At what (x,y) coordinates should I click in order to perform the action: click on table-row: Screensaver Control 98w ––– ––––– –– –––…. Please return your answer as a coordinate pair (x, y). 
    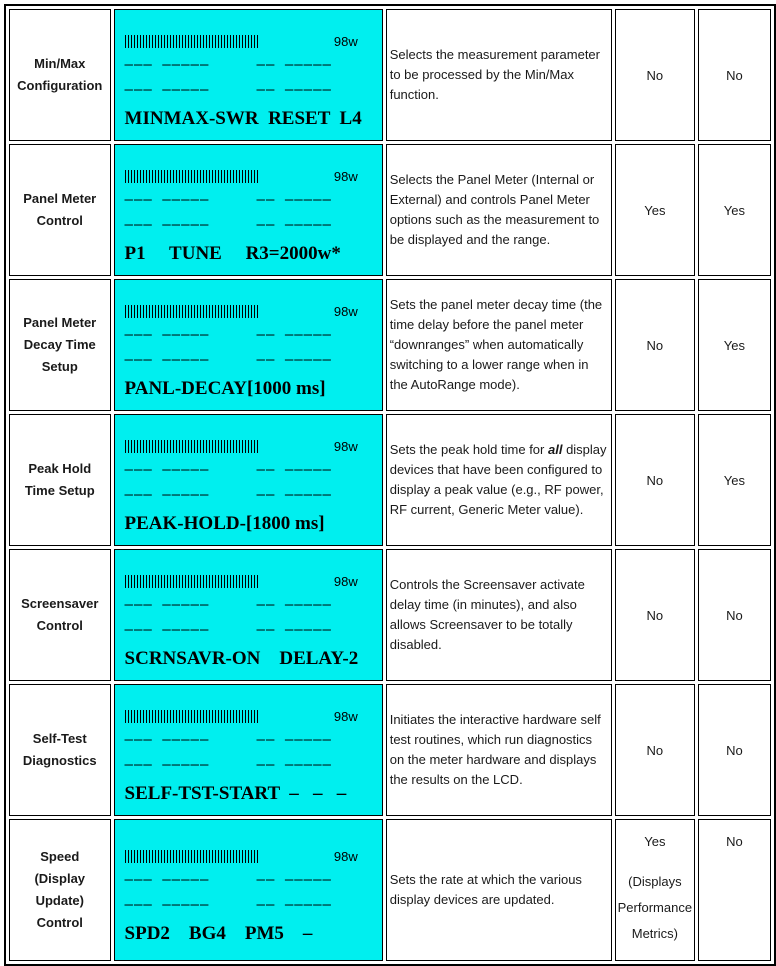
    Looking at the image, I should click on (390, 615).